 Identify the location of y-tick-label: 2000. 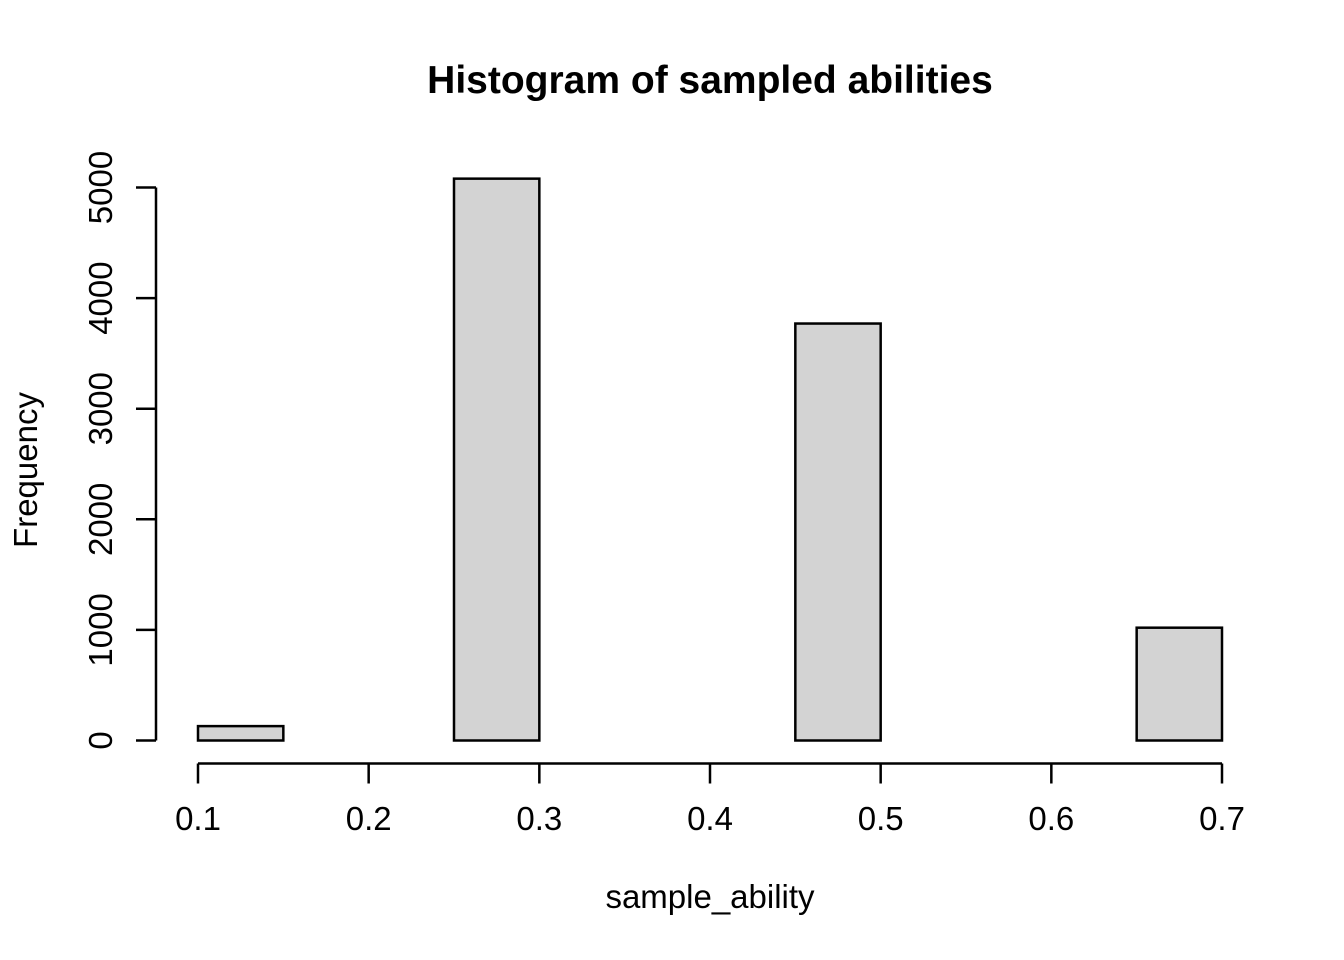
(100, 519).